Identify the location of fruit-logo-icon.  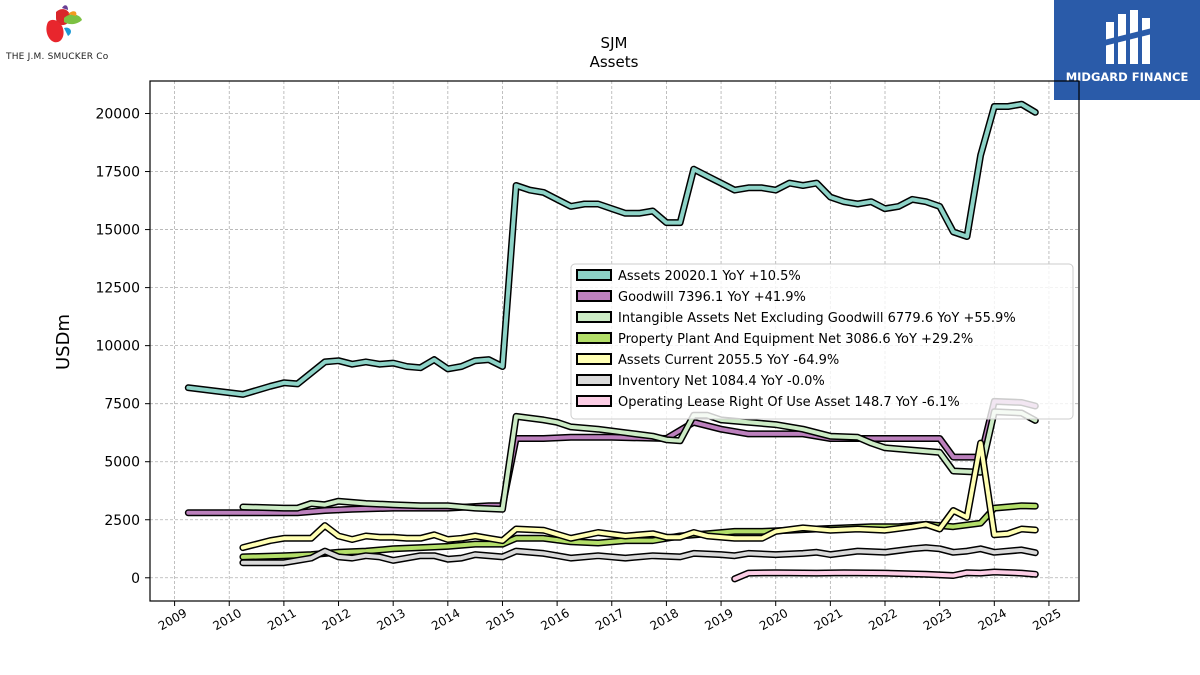
(64, 24).